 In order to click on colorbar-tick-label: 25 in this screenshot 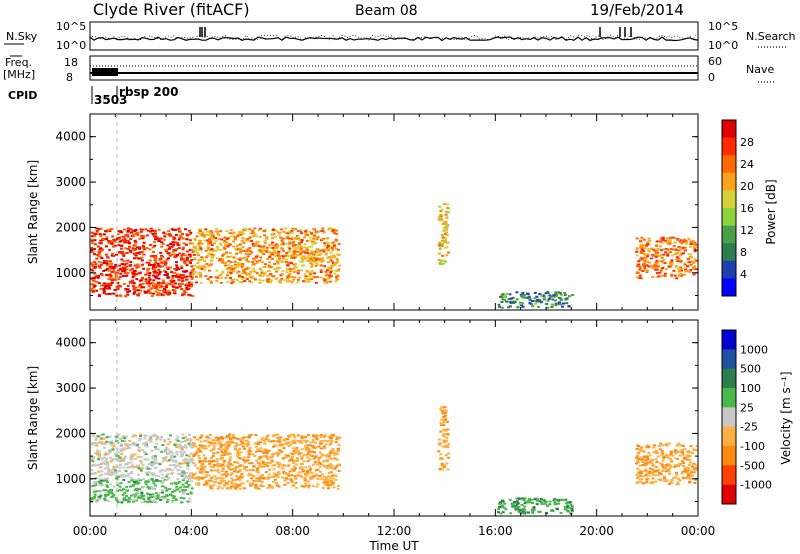, I will do `click(747, 407)`.